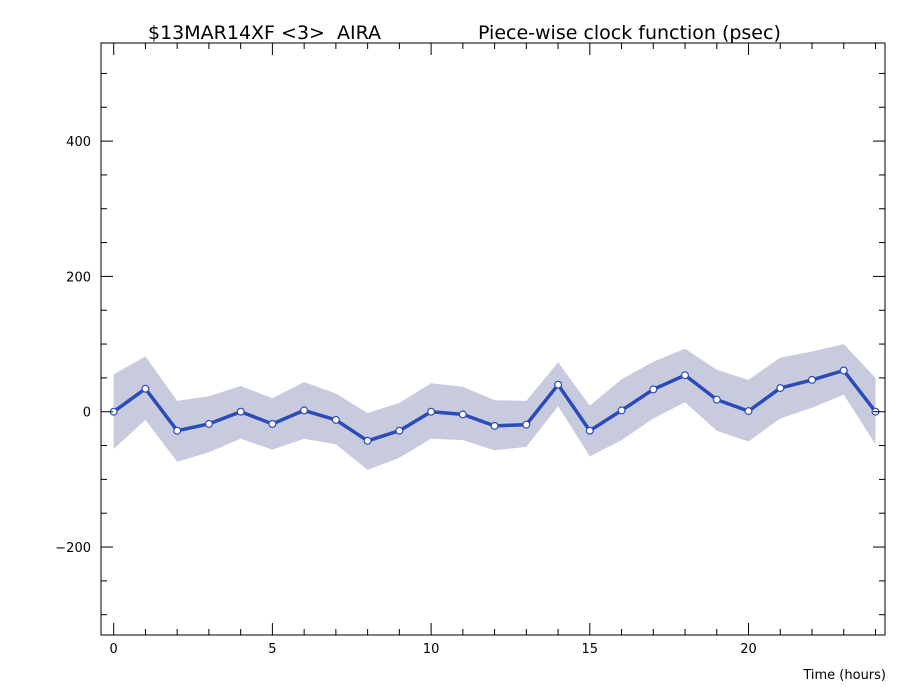  What do you see at coordinates (494, 405) in the screenshot?
I see `data-point-layer` at bounding box center [494, 405].